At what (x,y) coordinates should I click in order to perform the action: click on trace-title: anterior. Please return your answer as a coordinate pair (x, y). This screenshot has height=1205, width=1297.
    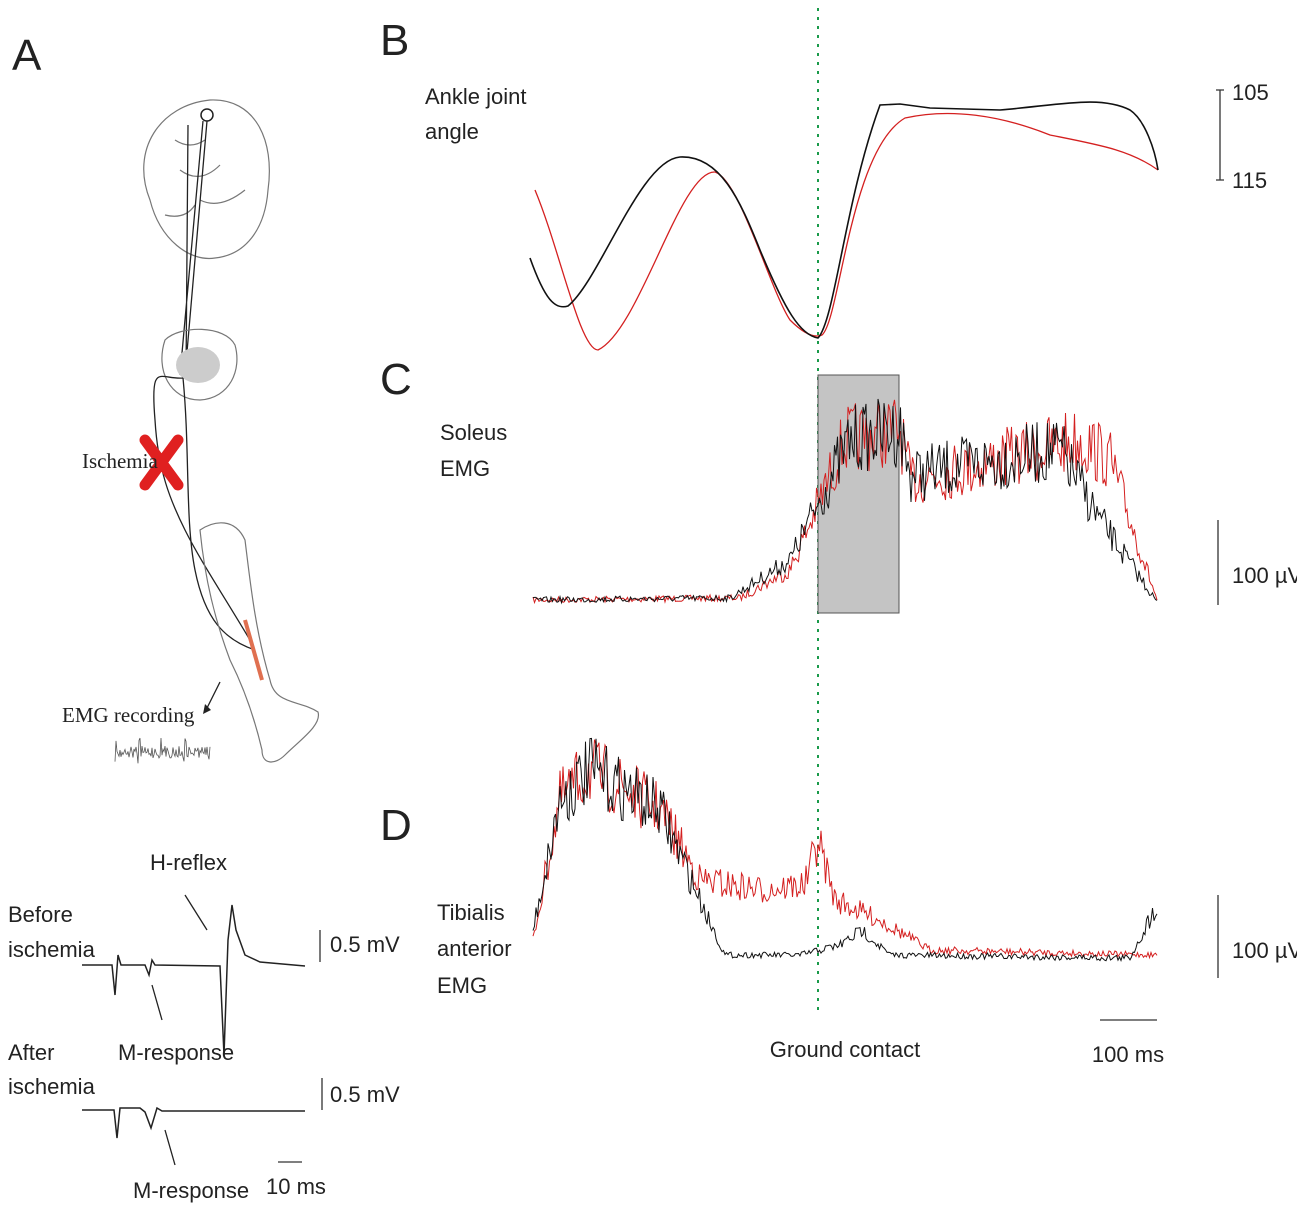
    Looking at the image, I should click on (474, 948).